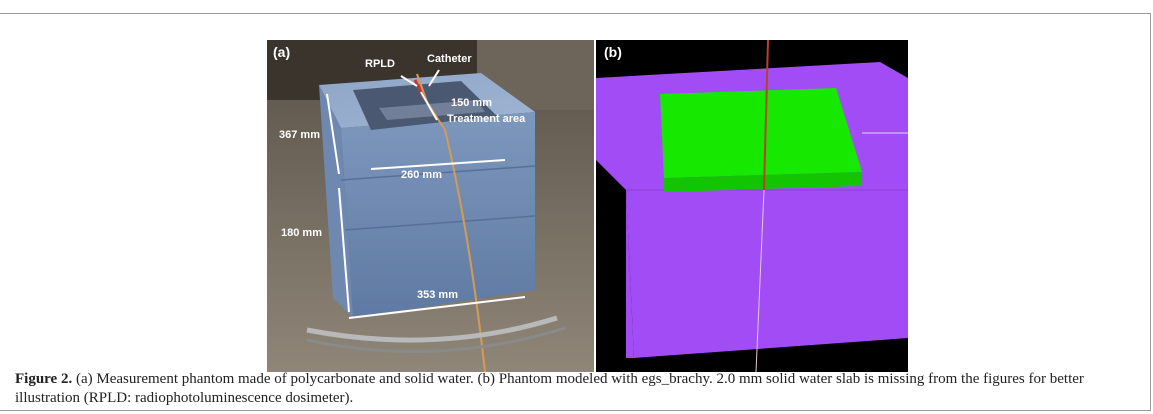  Describe the element at coordinates (613, 52) in the screenshot. I see `panel-b-label: (b)` at that location.